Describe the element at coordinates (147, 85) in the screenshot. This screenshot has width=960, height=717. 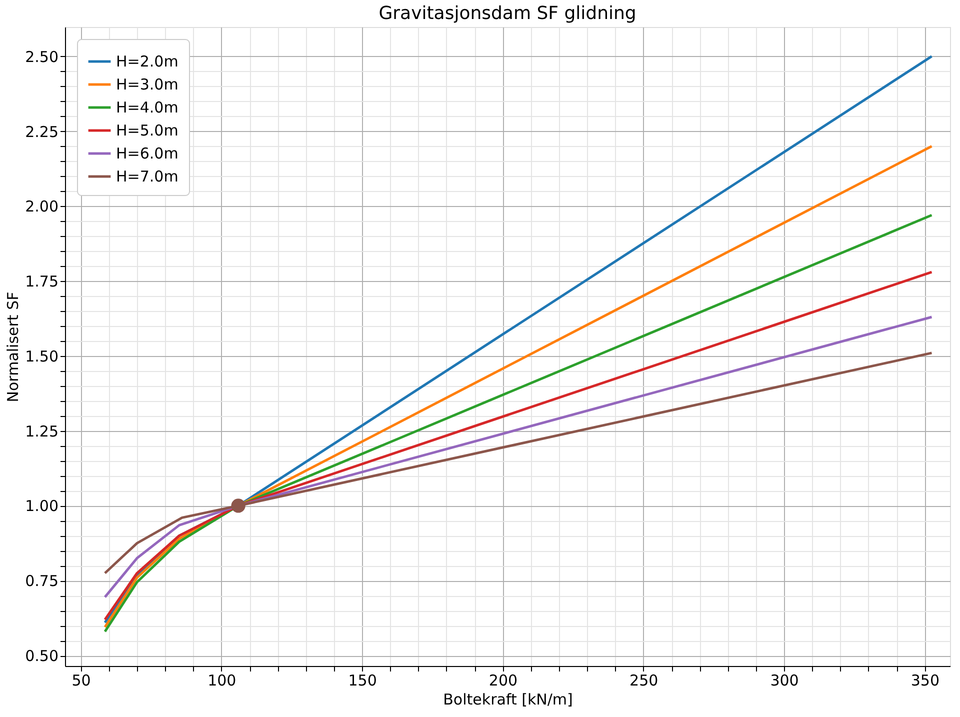
I see `legend-label: H=3.0m` at that location.